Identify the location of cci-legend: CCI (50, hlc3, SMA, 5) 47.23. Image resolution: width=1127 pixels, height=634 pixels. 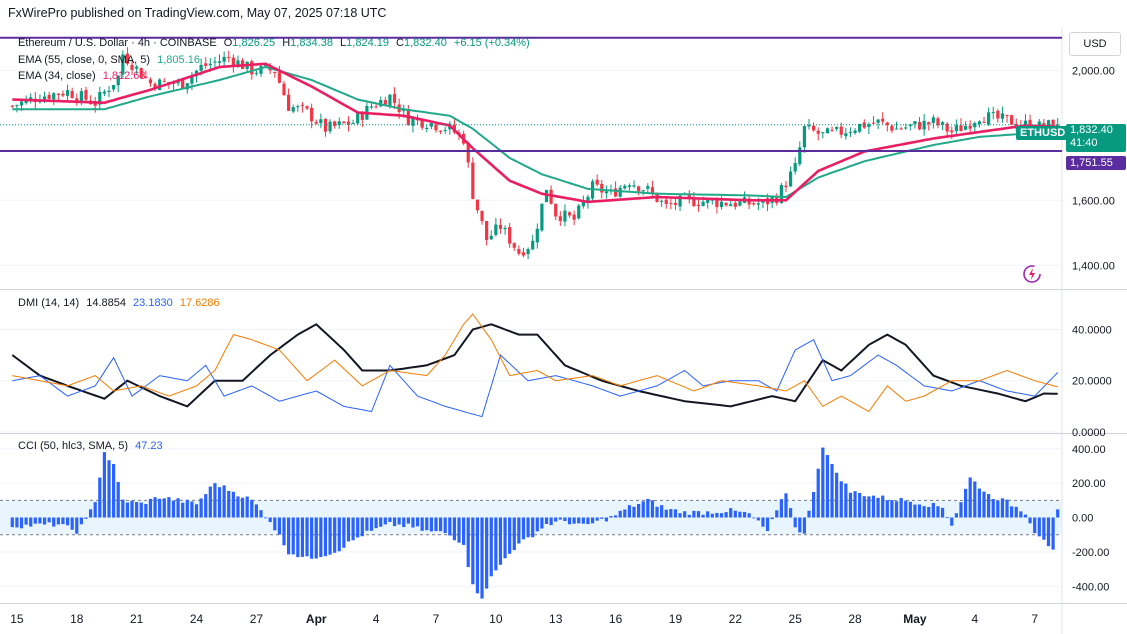
(92, 446).